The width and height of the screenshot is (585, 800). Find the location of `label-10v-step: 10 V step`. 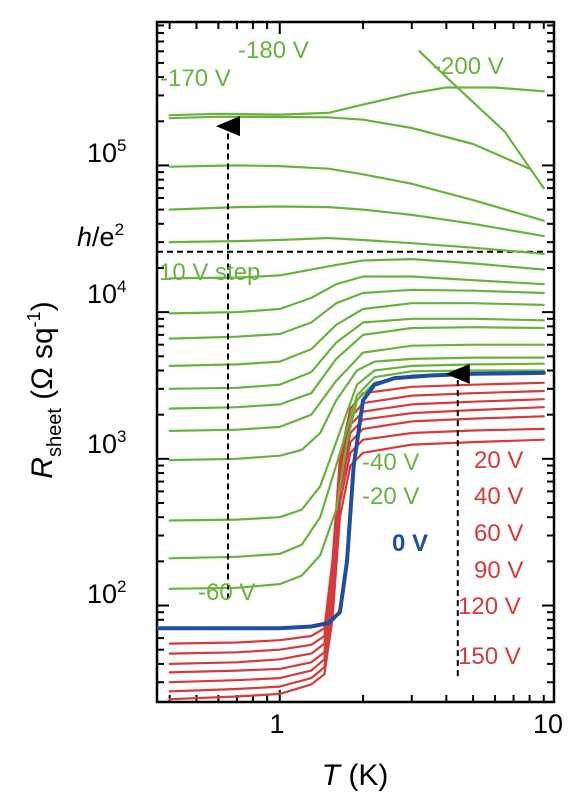

label-10v-step: 10 V step is located at coordinates (209, 272).